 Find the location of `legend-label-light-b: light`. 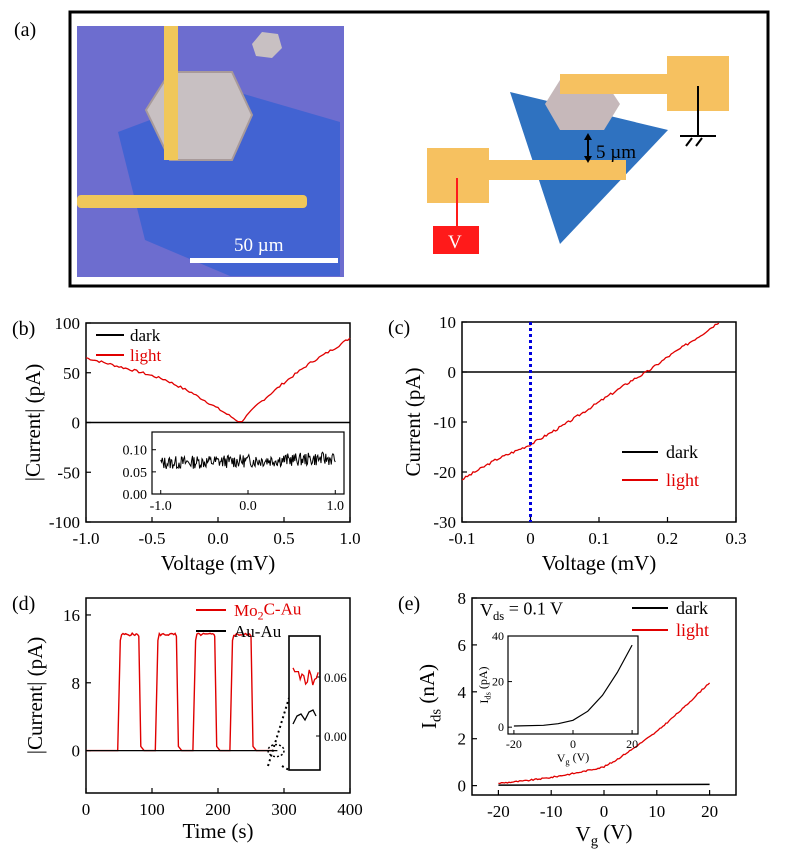

legend-label-light-b: light is located at coordinates (145, 355).